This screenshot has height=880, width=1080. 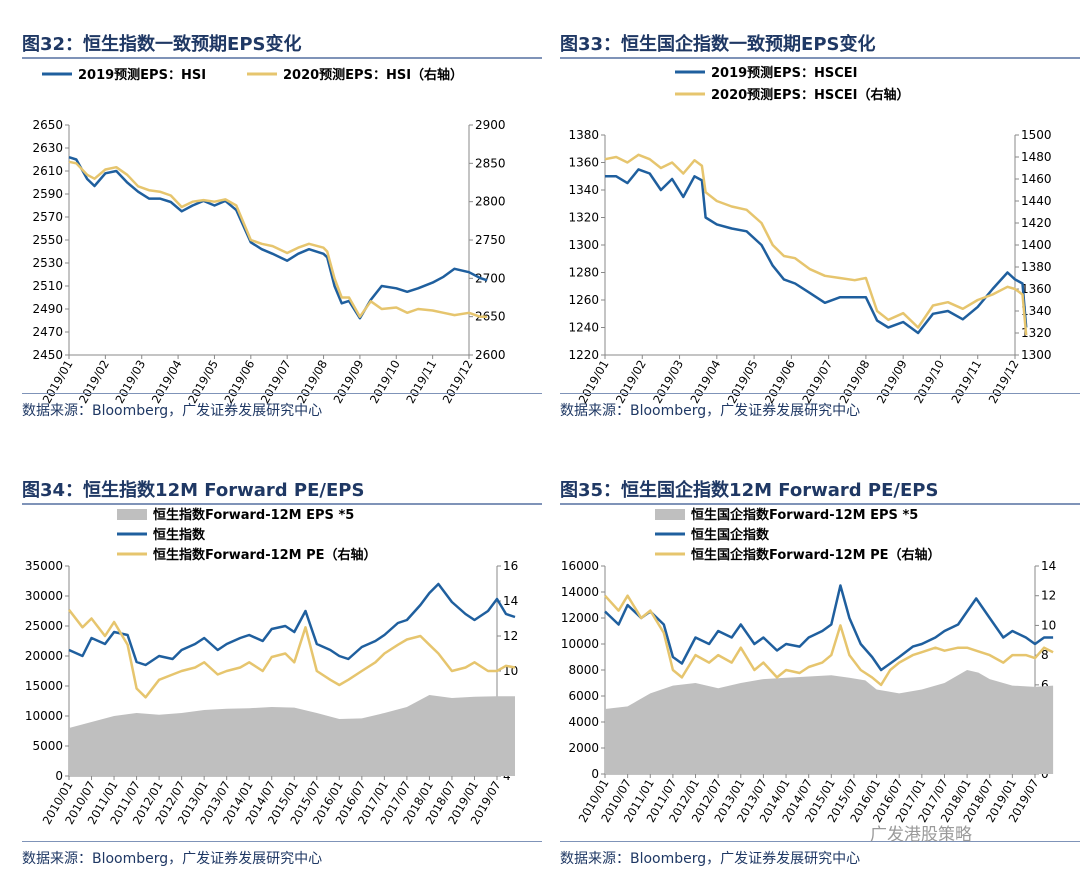 I want to click on y-tick-label: 2000, so click(x=583, y=748).